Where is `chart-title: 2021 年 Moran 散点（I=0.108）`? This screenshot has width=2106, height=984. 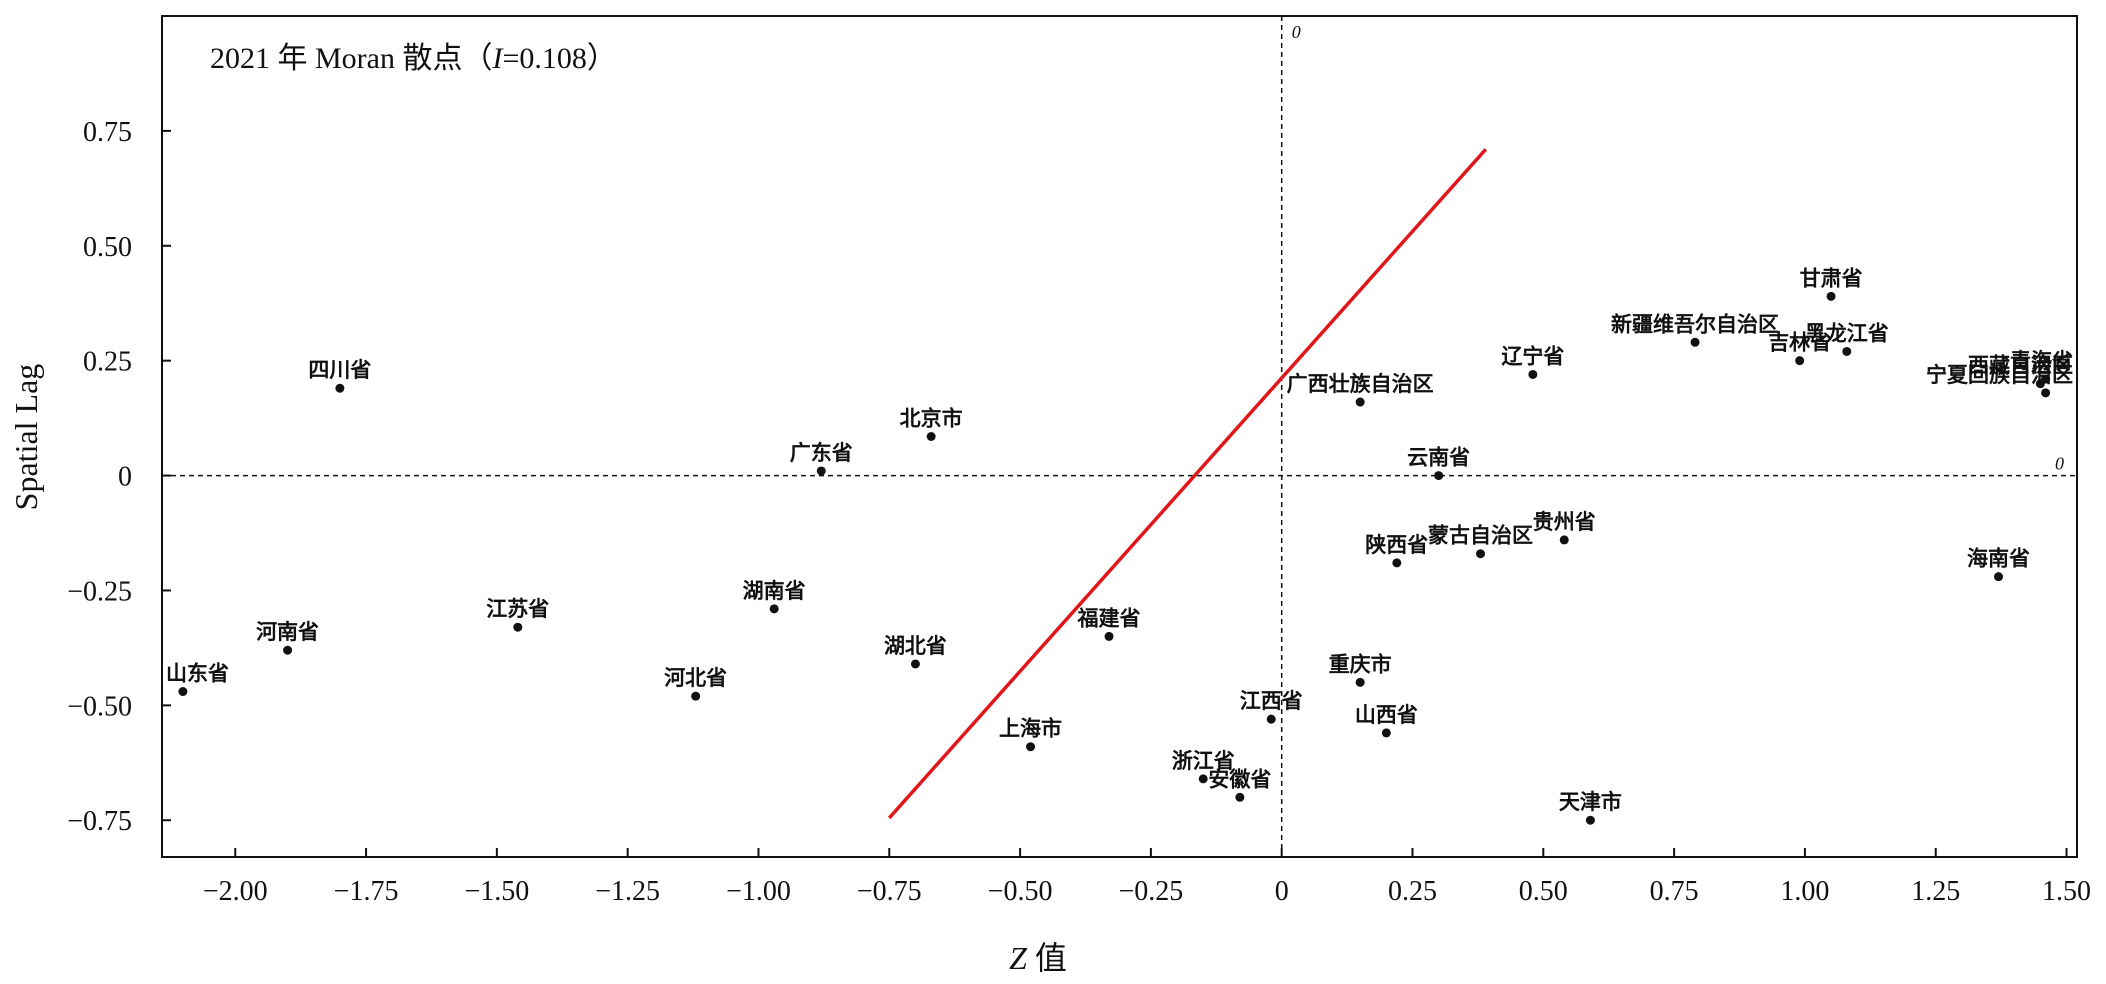 chart-title: 2021 年 Moran 散点（I=0.108） is located at coordinates (413, 58).